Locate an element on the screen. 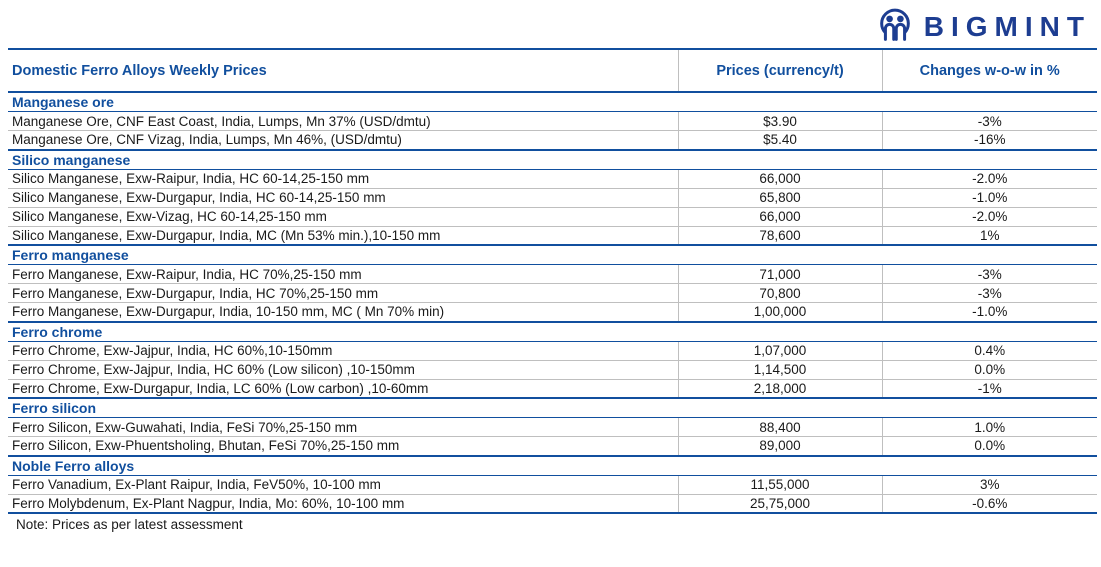 This screenshot has height=567, width=1101. price-cell: 70,800 is located at coordinates (779, 293).